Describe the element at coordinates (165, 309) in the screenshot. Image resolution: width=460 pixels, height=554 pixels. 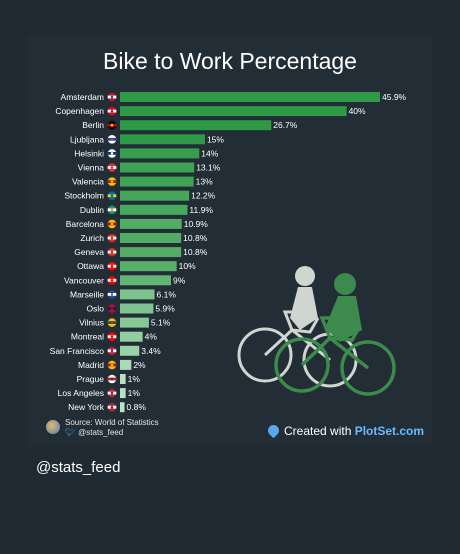
I see `data-label: 5.9%` at that location.